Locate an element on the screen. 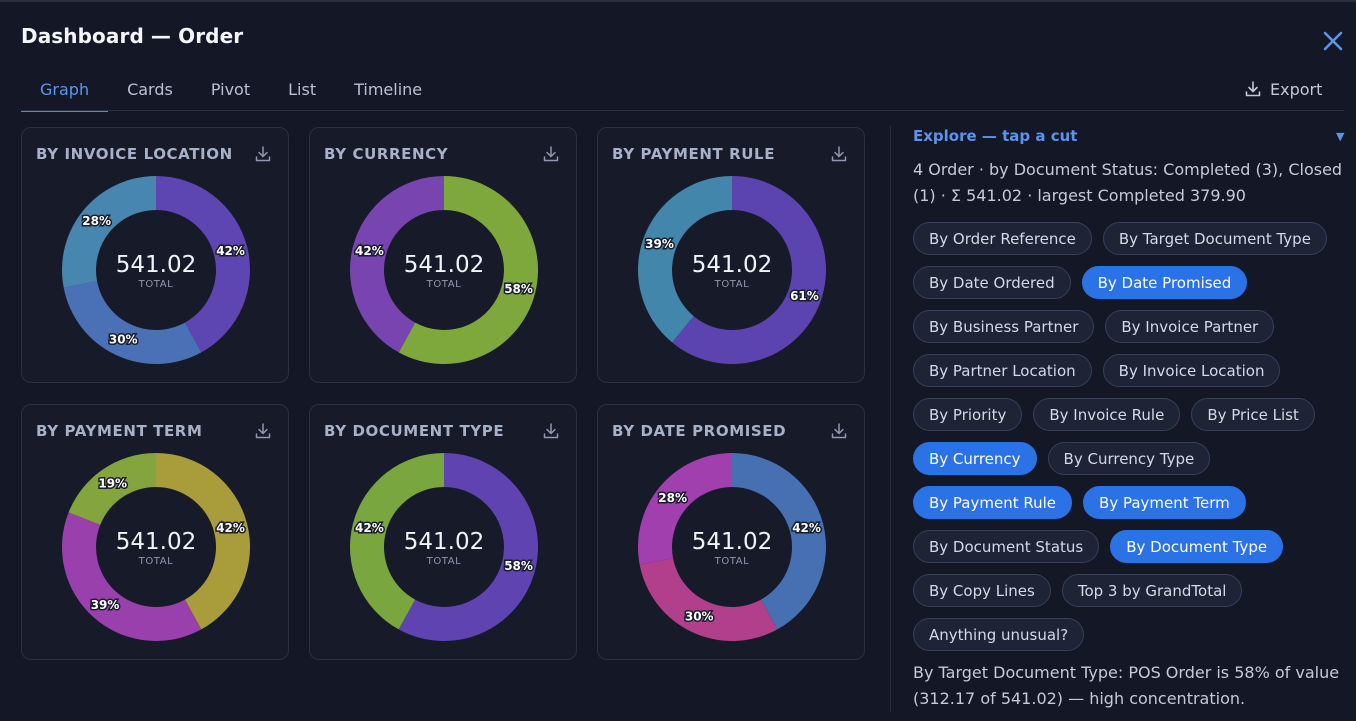 The width and height of the screenshot is (1356, 721). caret-down-icon: ▼ is located at coordinates (1340, 136).